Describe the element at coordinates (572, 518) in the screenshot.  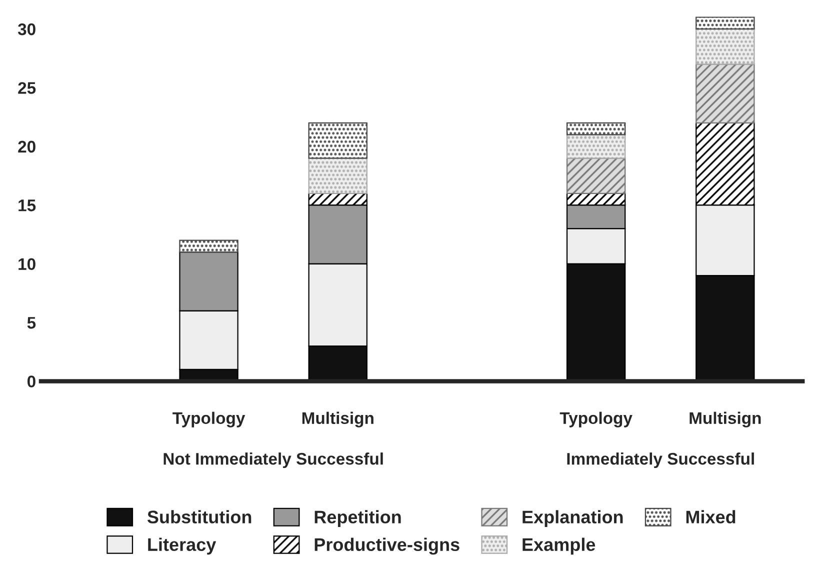
I see `legend-label: Explanation` at that location.